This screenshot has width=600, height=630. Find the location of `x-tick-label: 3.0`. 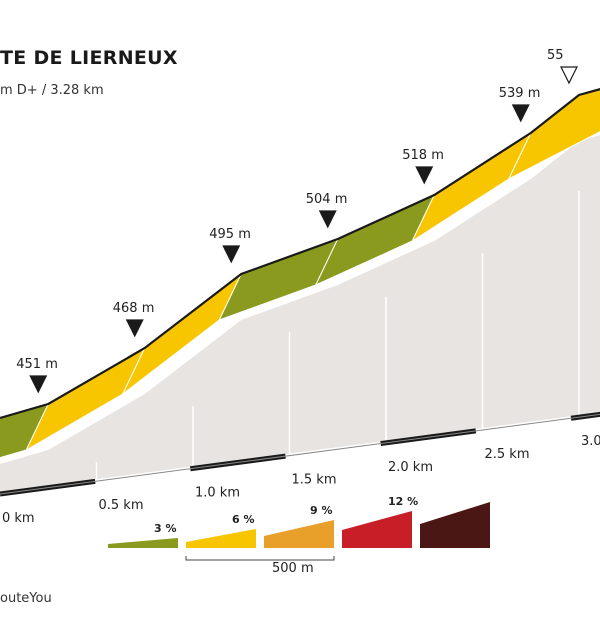

x-tick-label: 3.0 is located at coordinates (590, 441).